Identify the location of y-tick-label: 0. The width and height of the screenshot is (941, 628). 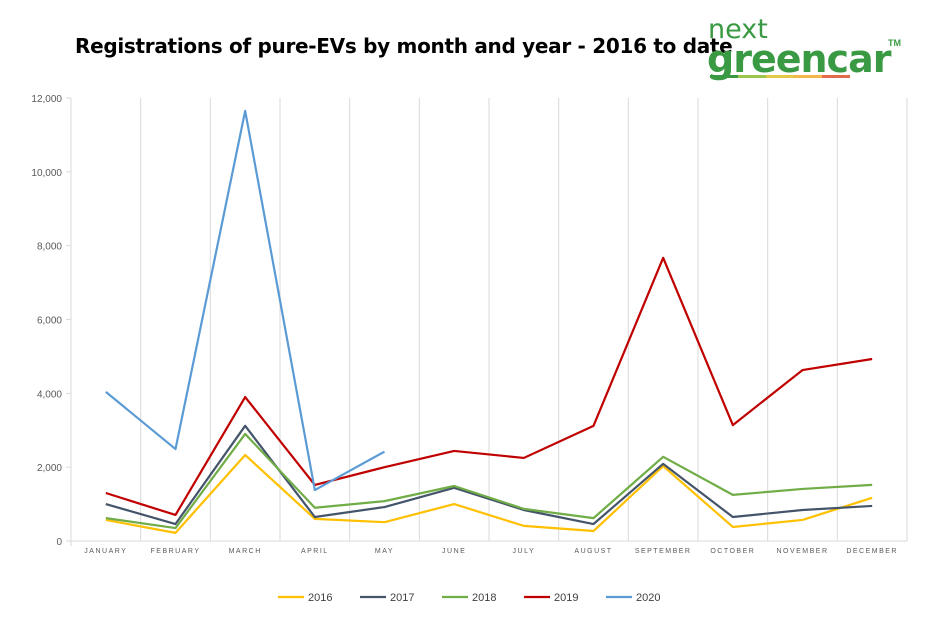
(59, 542).